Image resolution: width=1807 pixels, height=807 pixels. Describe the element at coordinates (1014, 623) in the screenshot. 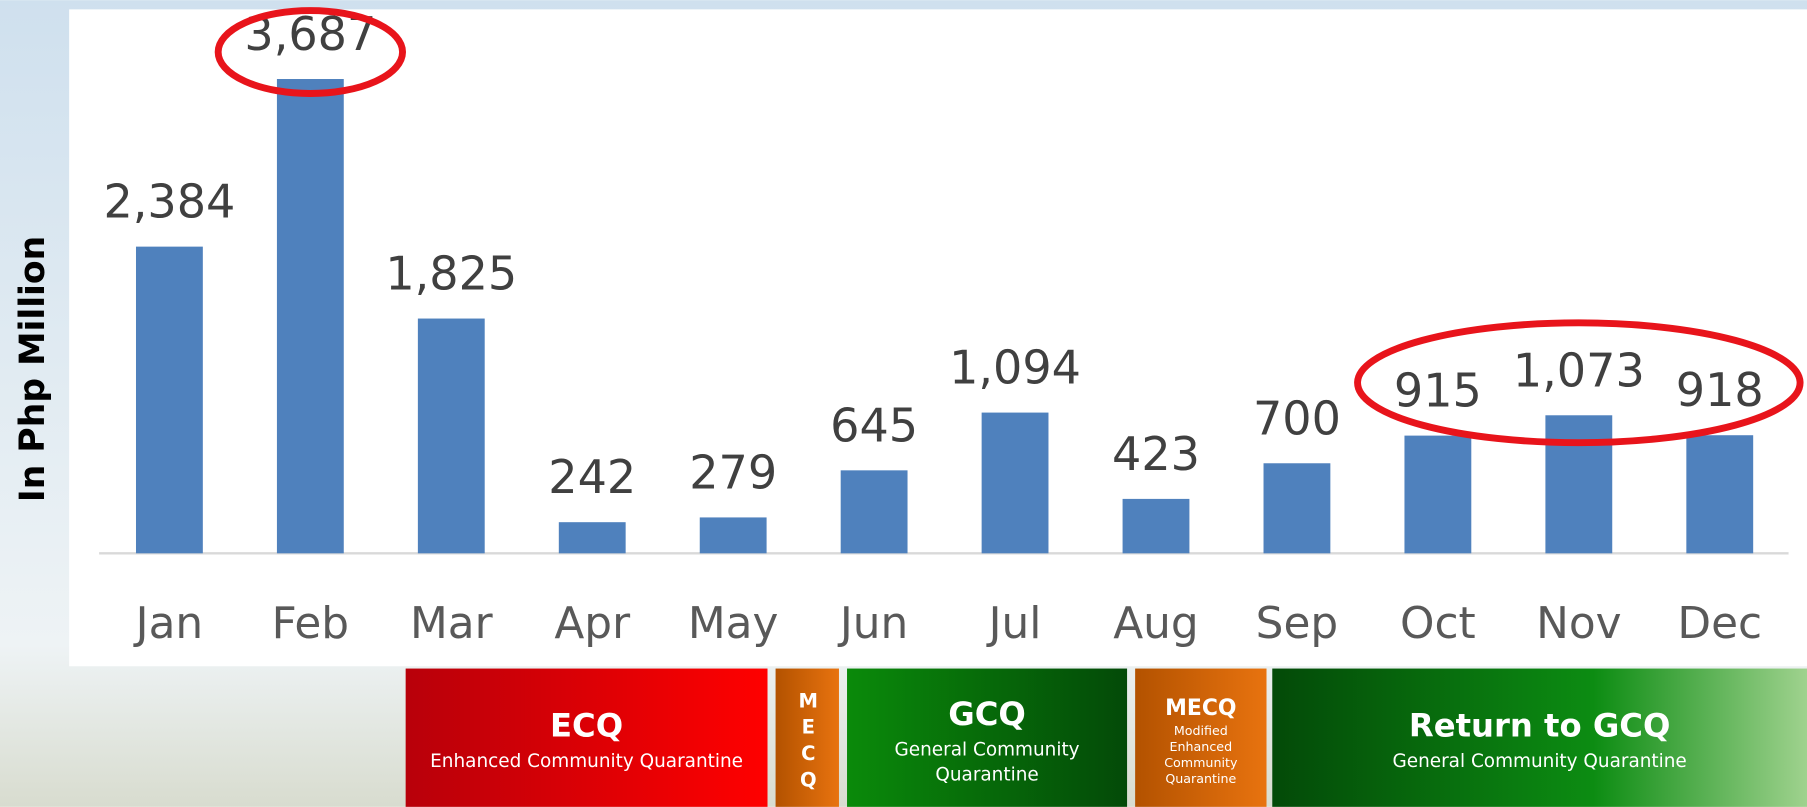

I see `x-tick-label: Jul` at that location.